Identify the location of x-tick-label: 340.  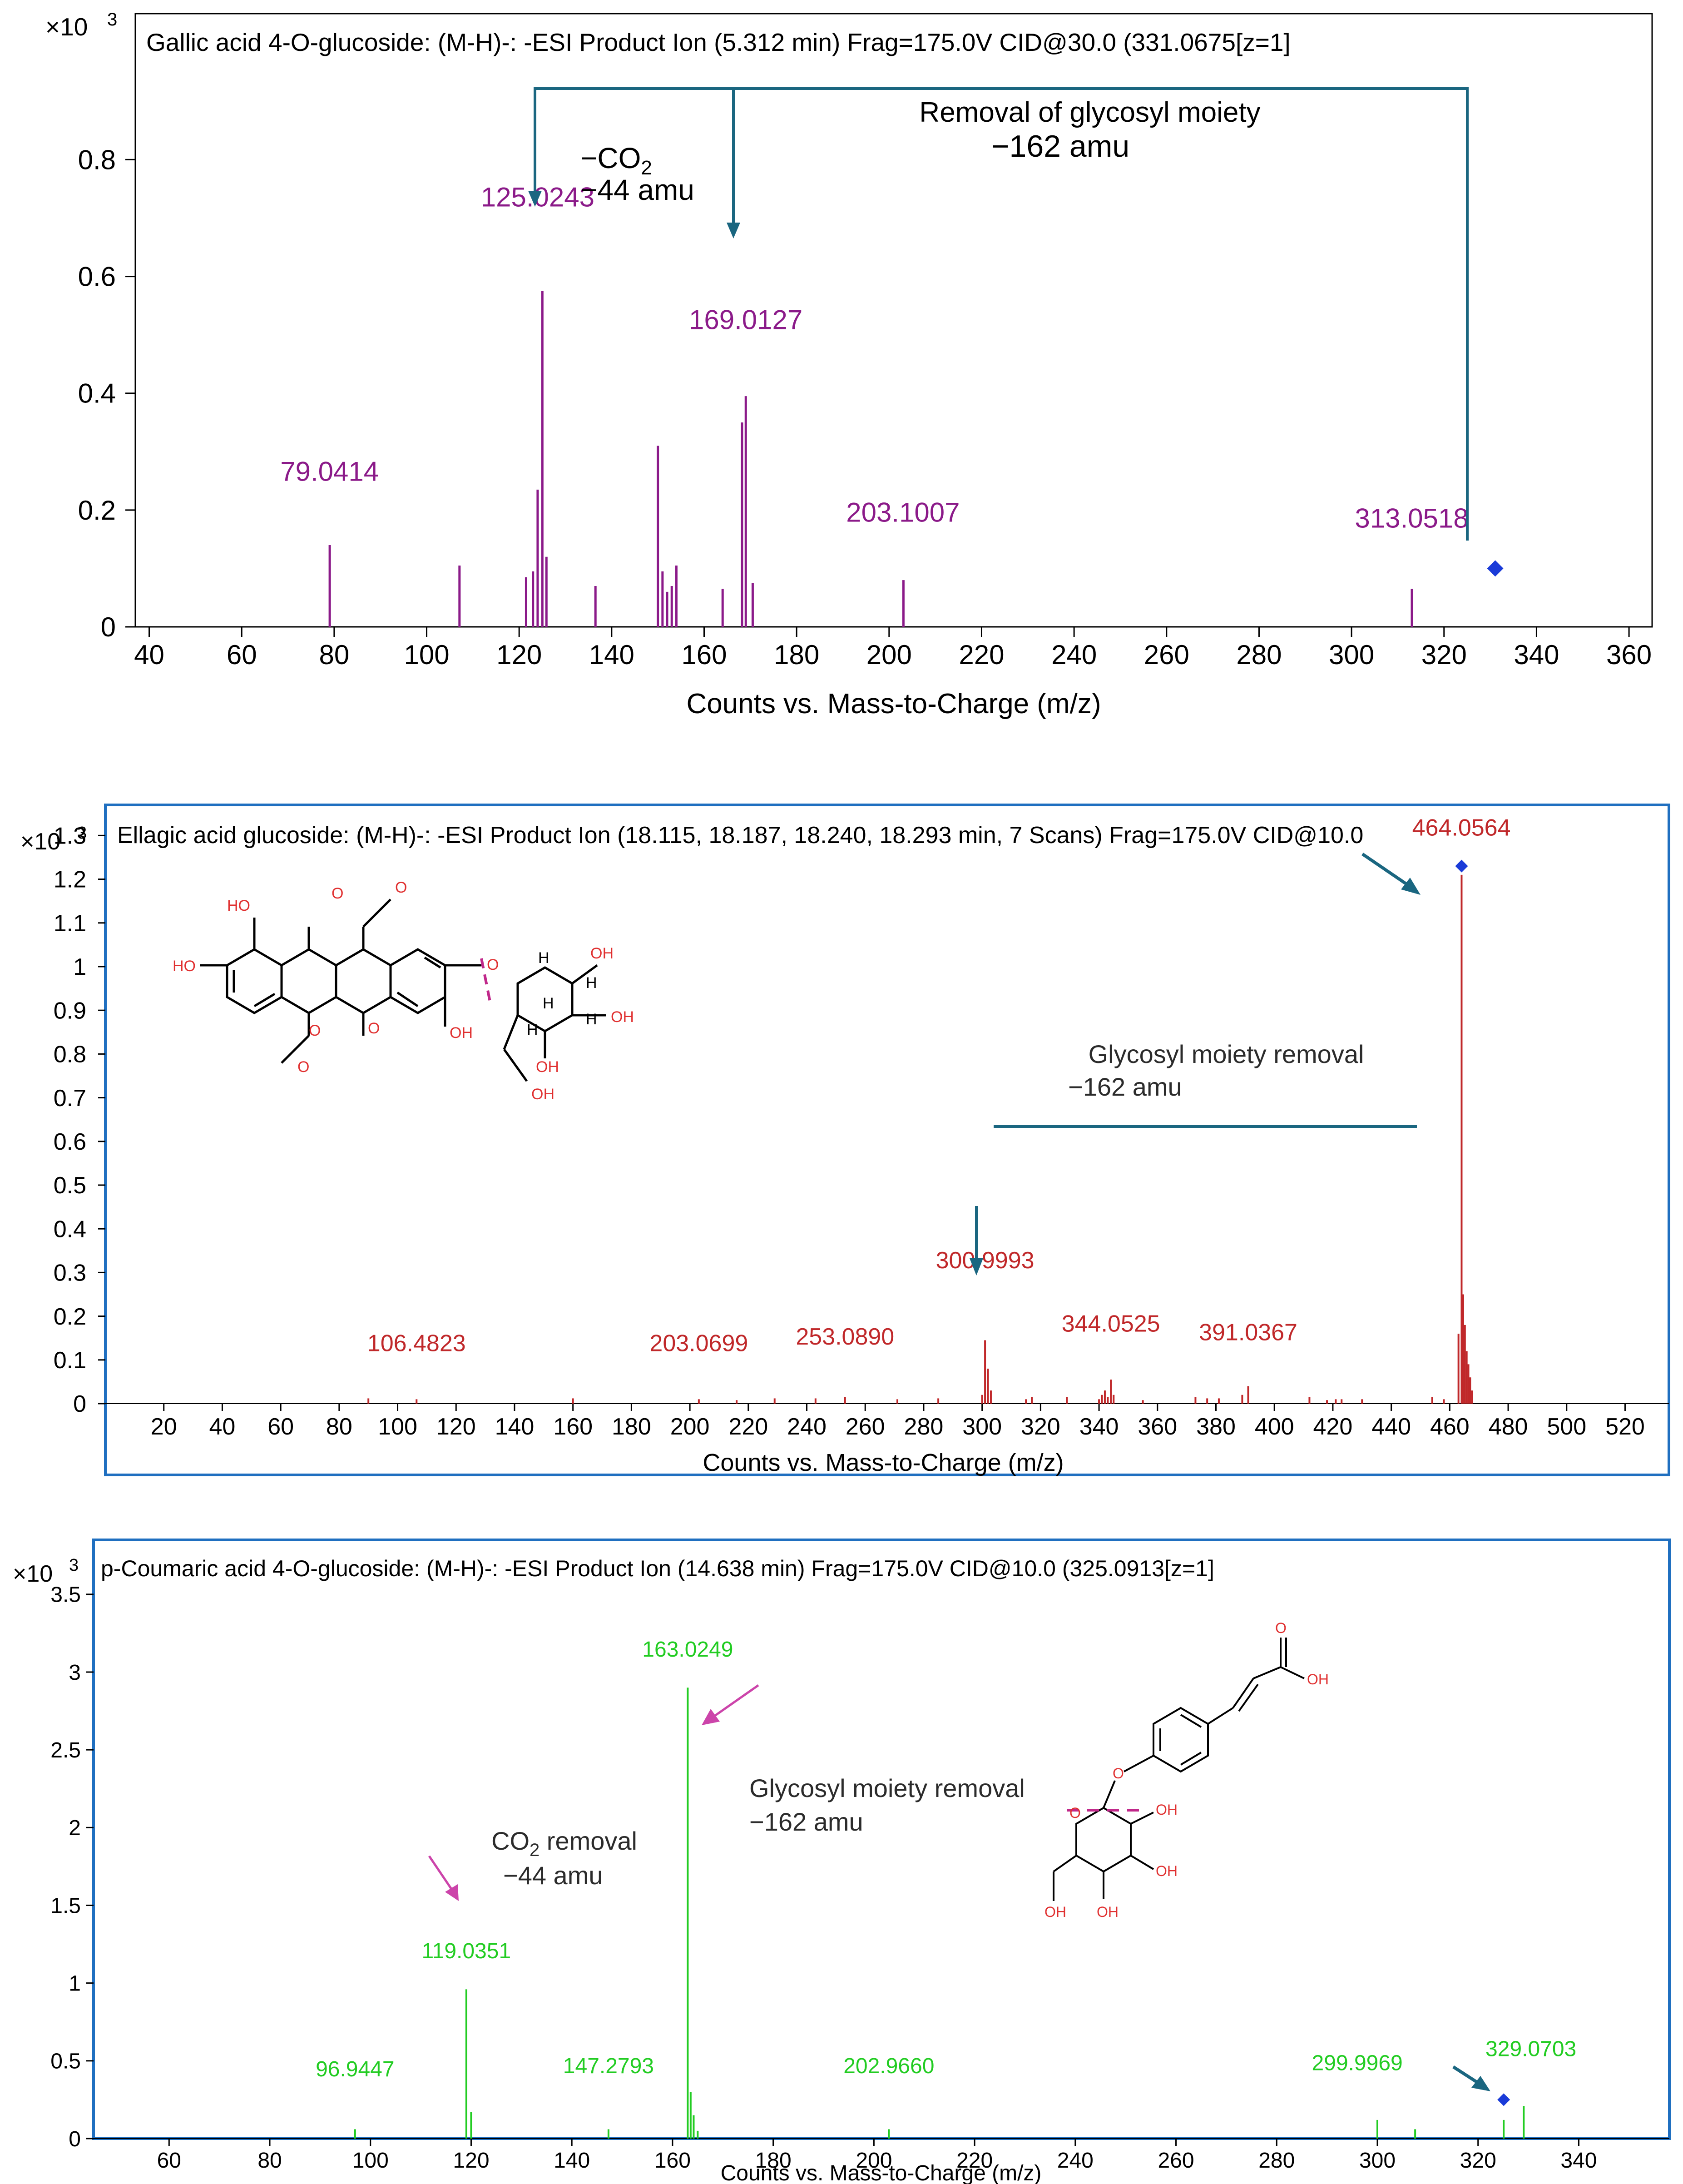
(1578, 2161).